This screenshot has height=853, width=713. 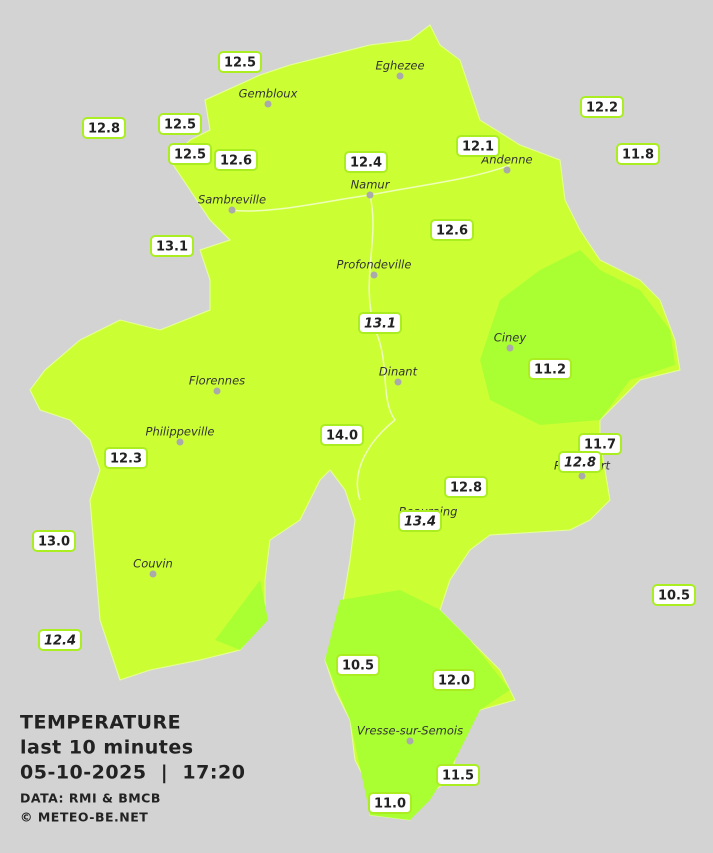 What do you see at coordinates (84, 817) in the screenshot?
I see `legend-copyright: © METEO-BE.NET` at bounding box center [84, 817].